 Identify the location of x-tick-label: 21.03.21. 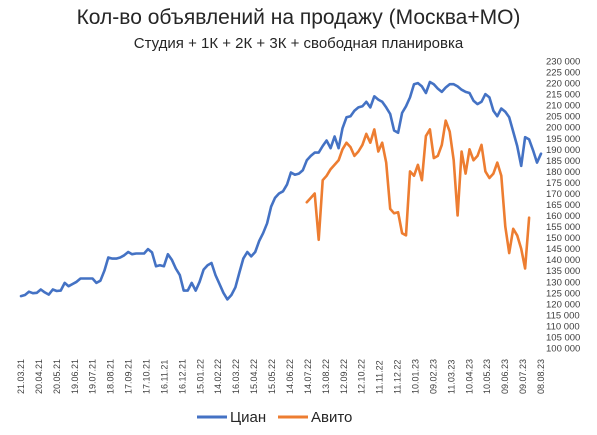
(21, 376).